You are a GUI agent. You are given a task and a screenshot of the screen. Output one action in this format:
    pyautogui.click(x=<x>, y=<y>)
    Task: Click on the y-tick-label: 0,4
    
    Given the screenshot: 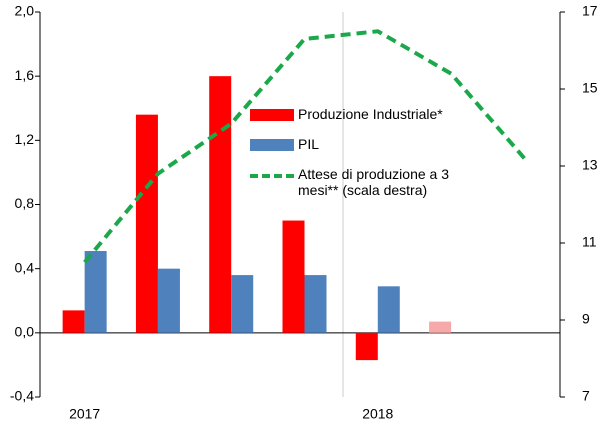 What is the action you would take?
    pyautogui.click(x=25, y=267)
    